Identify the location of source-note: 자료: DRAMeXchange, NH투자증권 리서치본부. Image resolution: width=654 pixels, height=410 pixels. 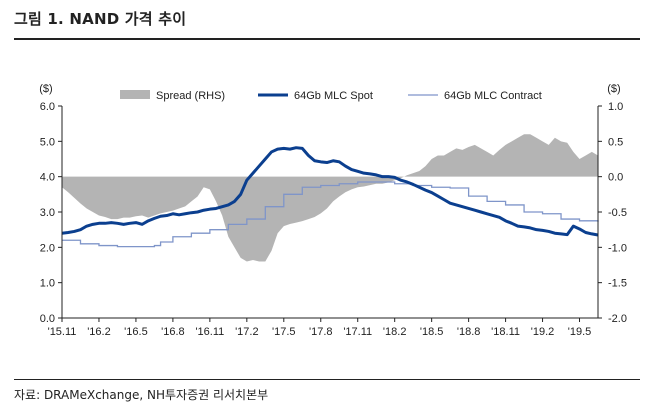
(141, 395).